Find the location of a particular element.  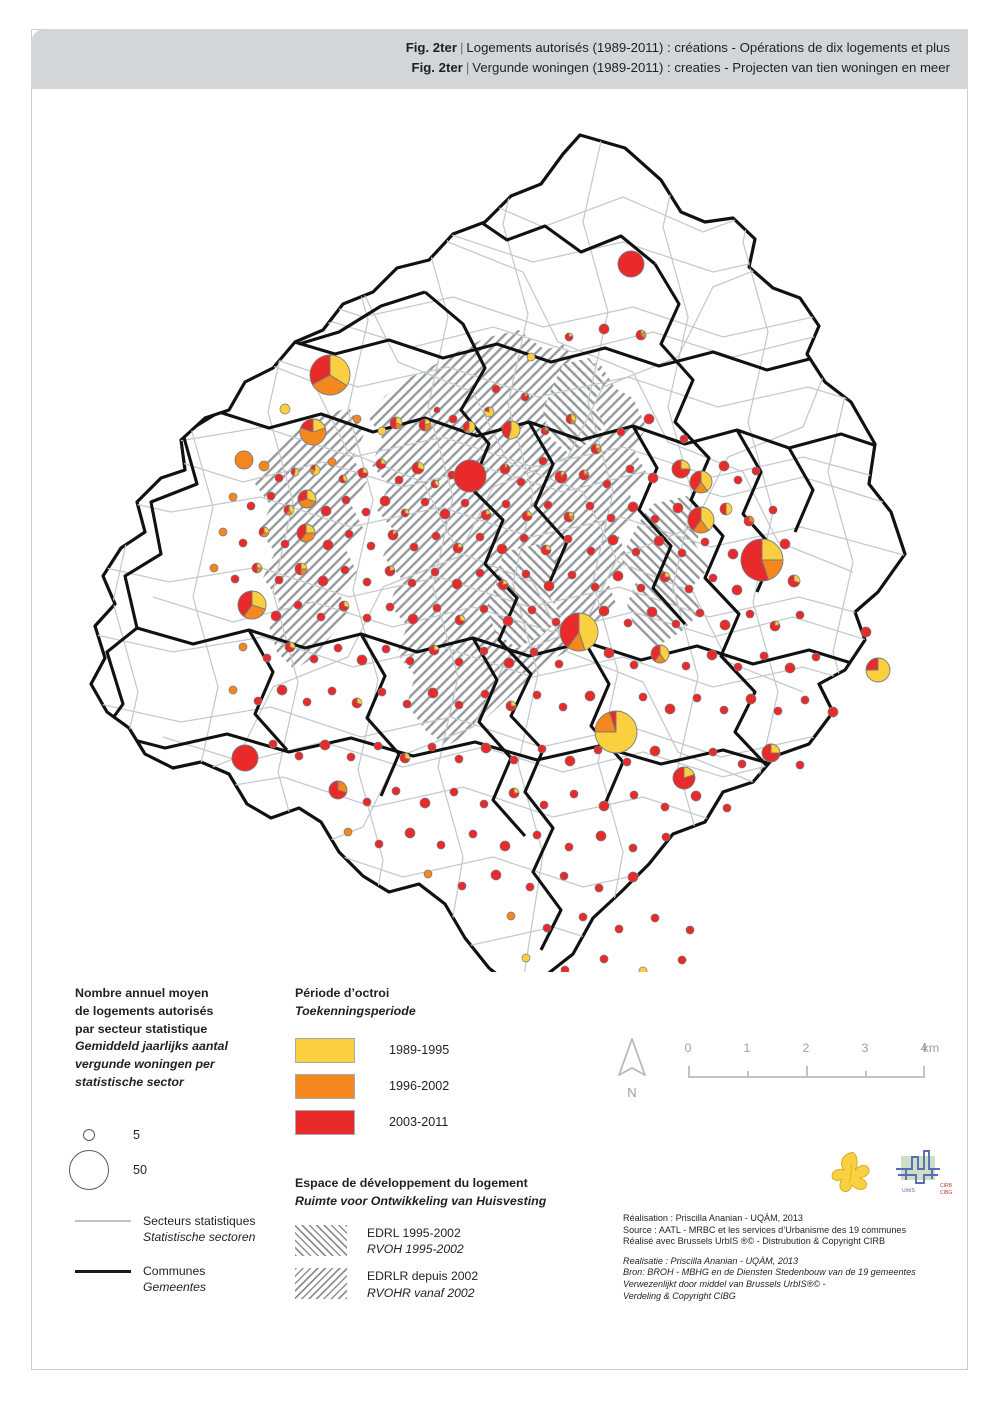

scale-tick-2: 2 is located at coordinates (806, 1048).